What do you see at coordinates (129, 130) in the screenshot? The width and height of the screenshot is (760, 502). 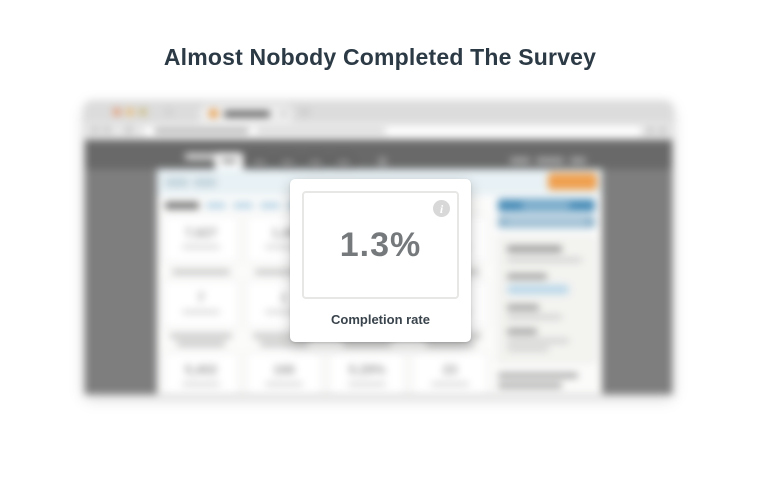 I see `refresh-icon` at bounding box center [129, 130].